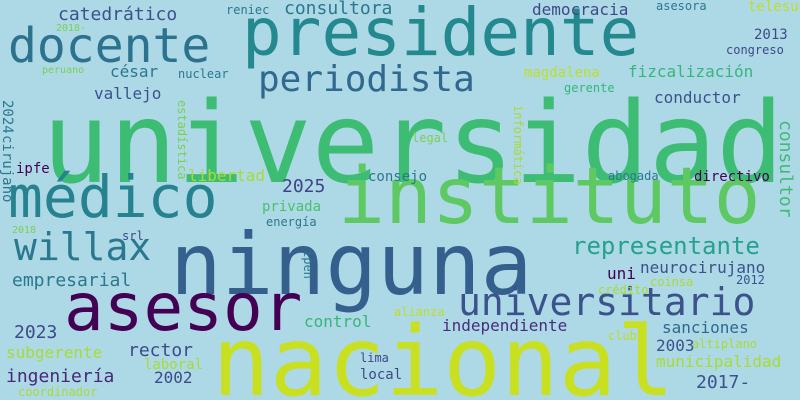 The image size is (800, 400). What do you see at coordinates (113, 197) in the screenshot?
I see `word-medico: médico` at bounding box center [113, 197].